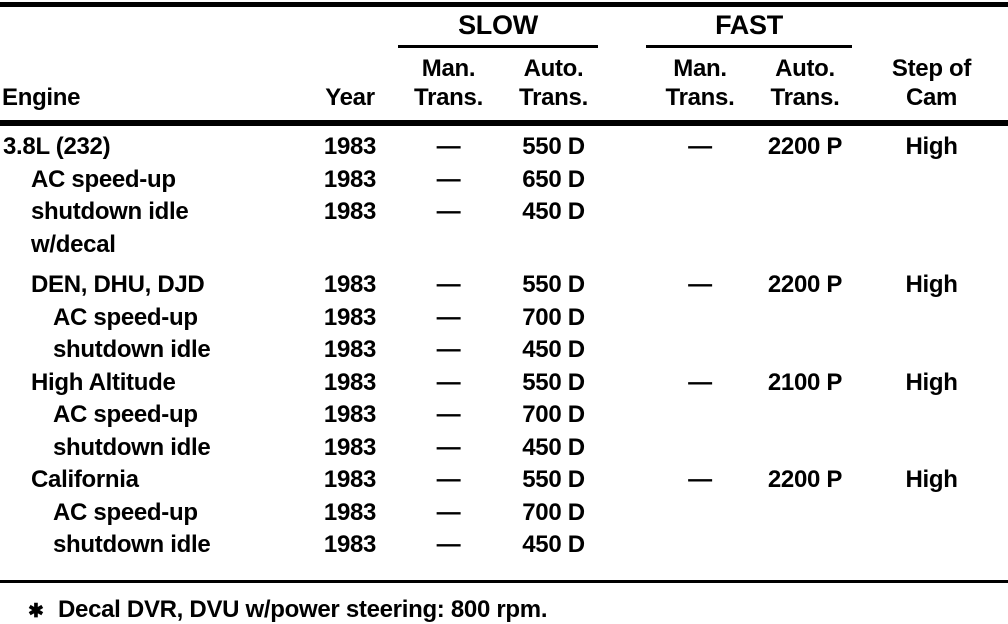 The width and height of the screenshot is (1008, 624). Describe the element at coordinates (41, 97) in the screenshot. I see `column-header-engine: Engine` at that location.